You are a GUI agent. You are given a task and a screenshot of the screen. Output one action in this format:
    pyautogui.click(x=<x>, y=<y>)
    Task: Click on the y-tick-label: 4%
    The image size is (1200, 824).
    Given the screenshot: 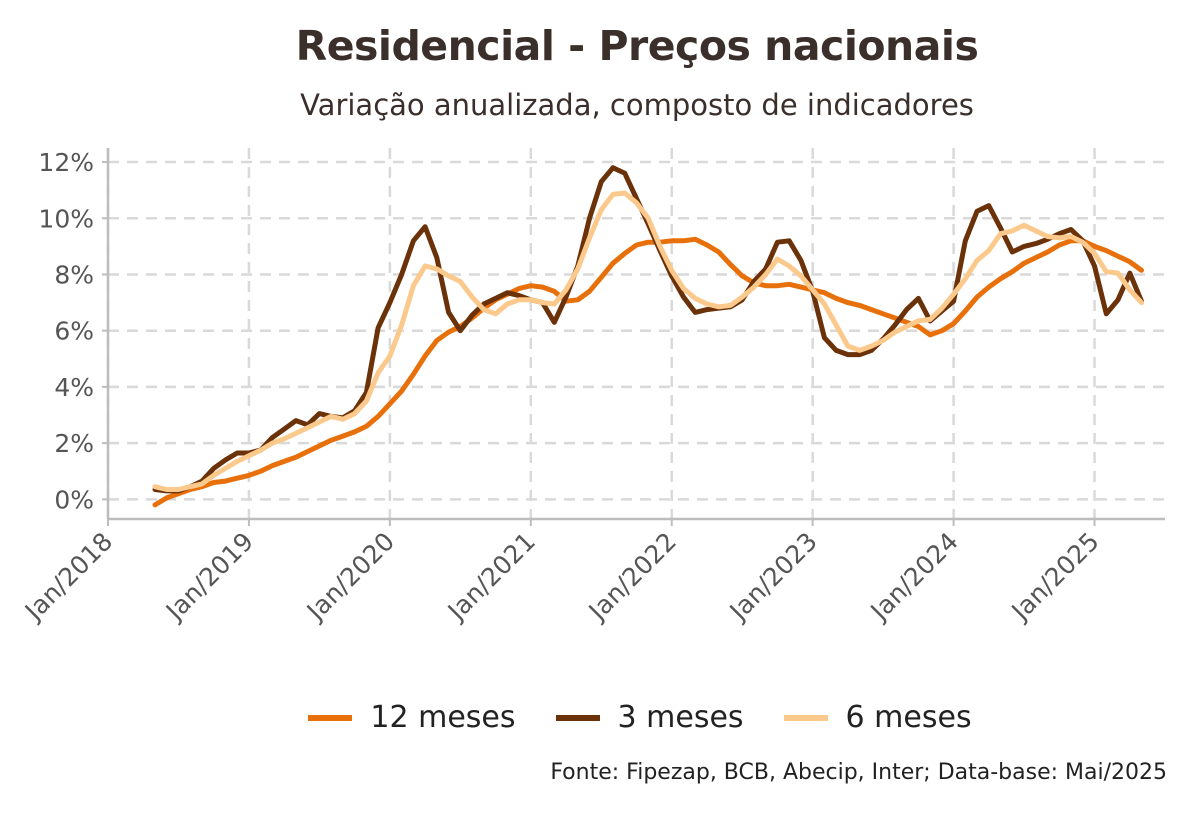 What is the action you would take?
    pyautogui.click(x=74, y=387)
    